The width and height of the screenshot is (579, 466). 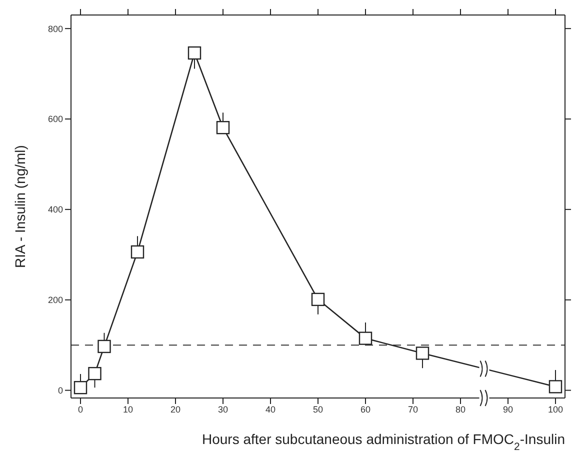 I want to click on y-tick-label: 400, so click(x=55, y=209).